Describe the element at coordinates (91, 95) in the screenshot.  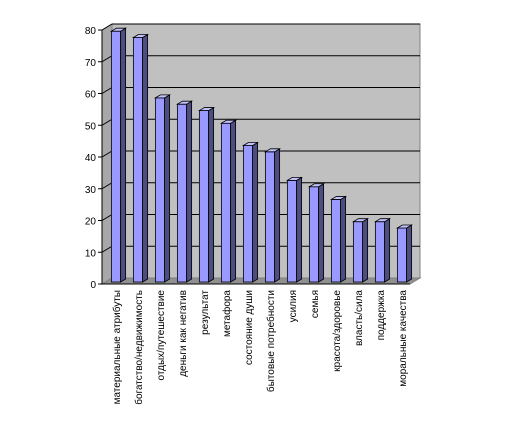
I see `tick-label: 60` at that location.